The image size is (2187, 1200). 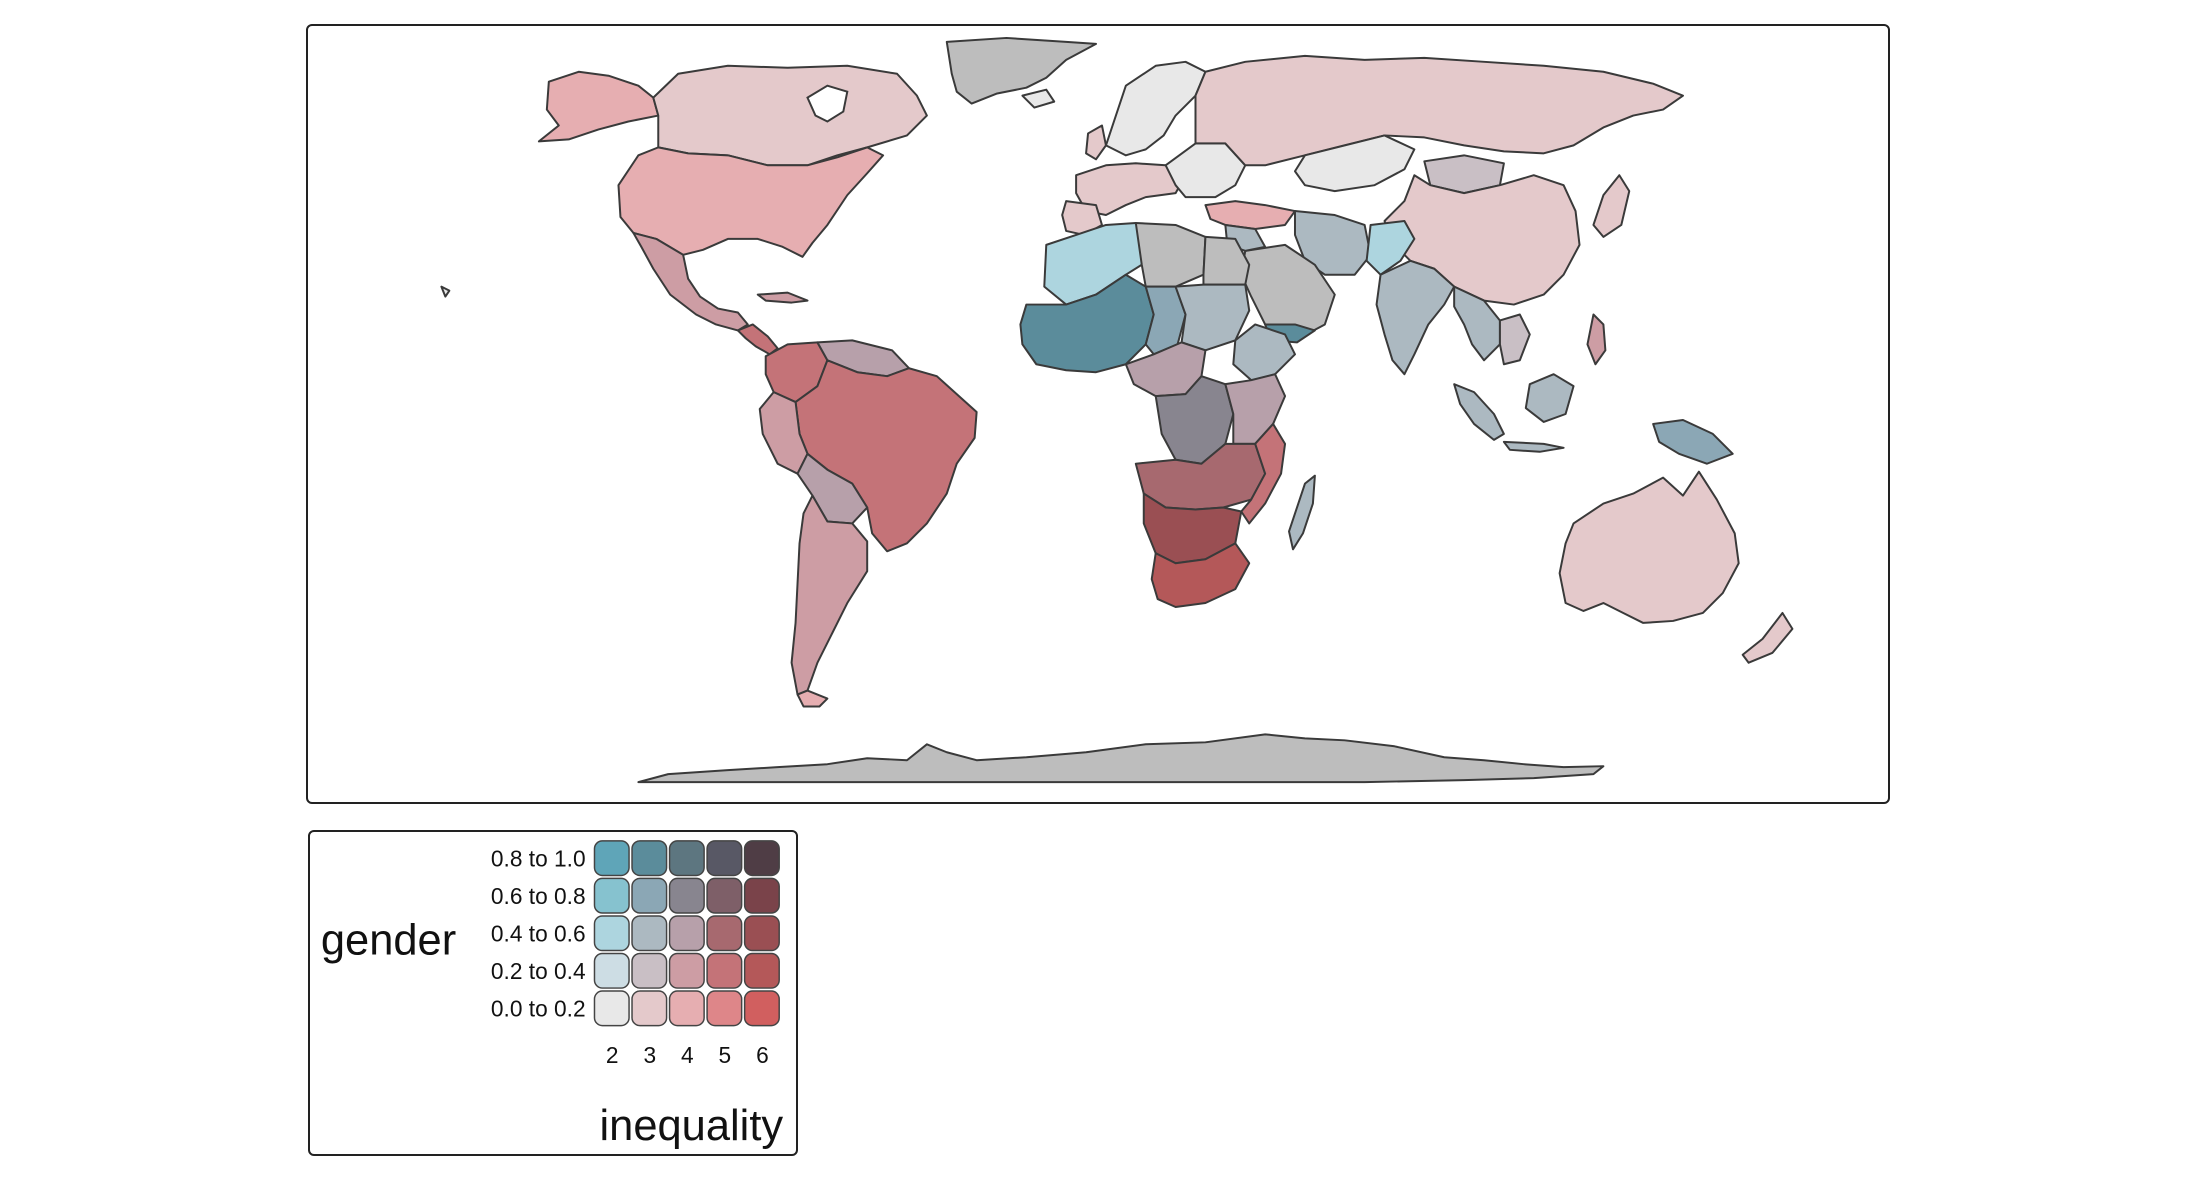 I want to click on region-congo, so click(x=1194, y=420).